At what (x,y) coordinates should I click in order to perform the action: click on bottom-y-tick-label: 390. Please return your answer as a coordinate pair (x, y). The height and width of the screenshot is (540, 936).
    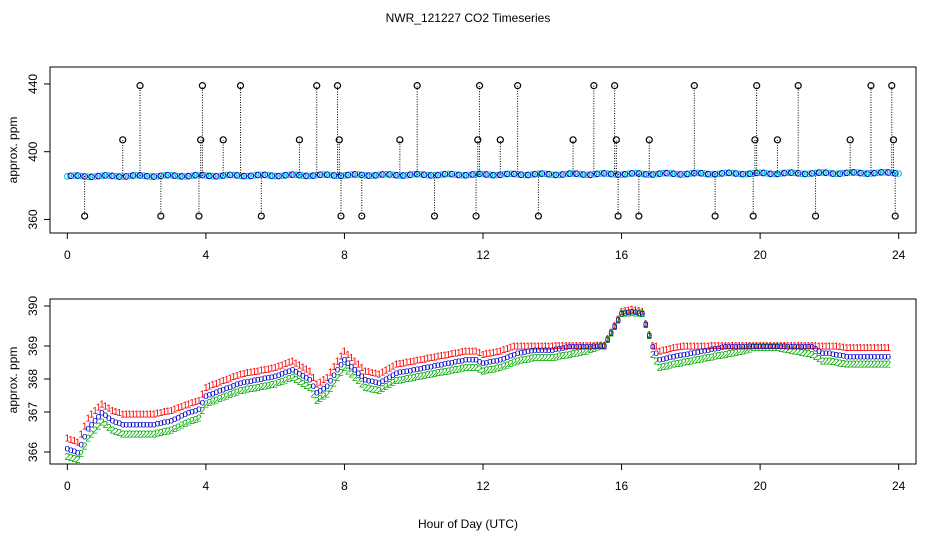
    Looking at the image, I should click on (33, 306).